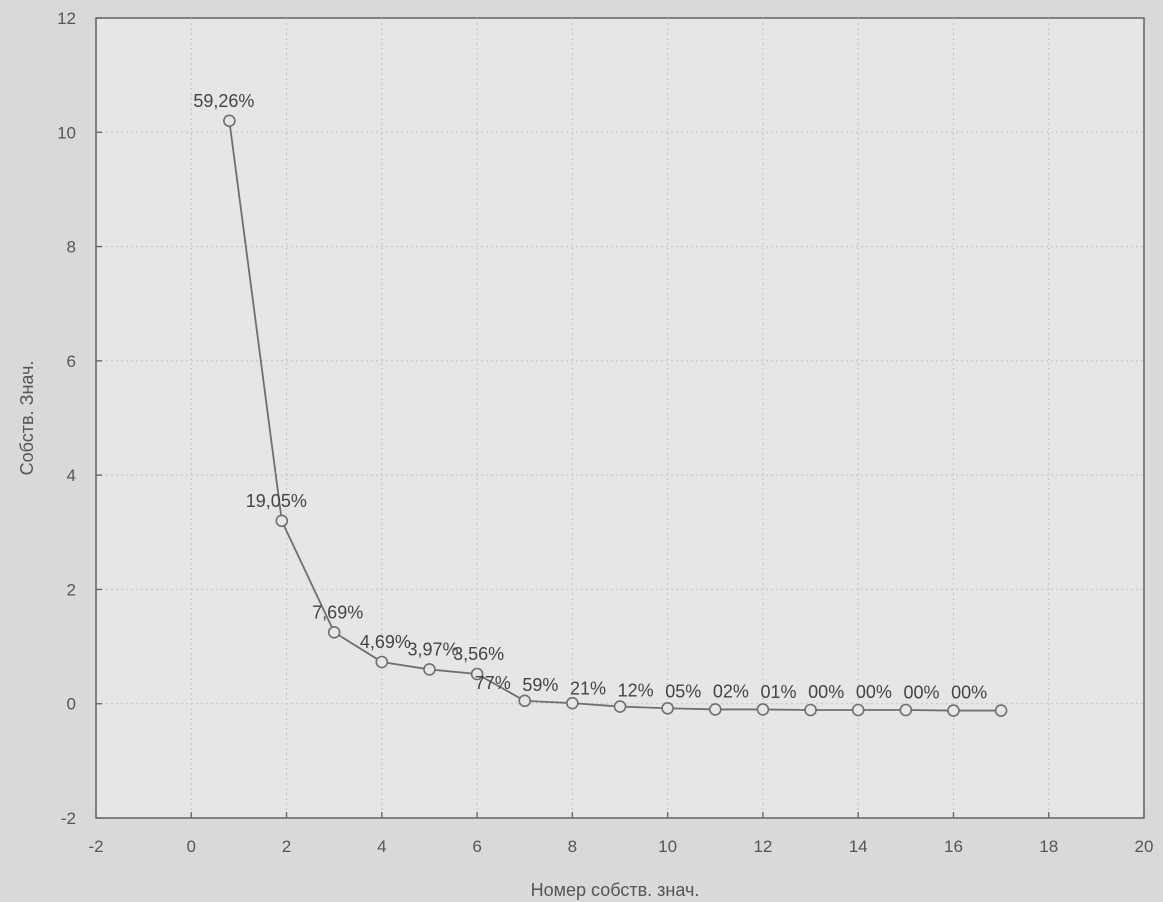 Image resolution: width=1163 pixels, height=902 pixels. Describe the element at coordinates (953, 846) in the screenshot. I see `x-tick-label: 16` at that location.